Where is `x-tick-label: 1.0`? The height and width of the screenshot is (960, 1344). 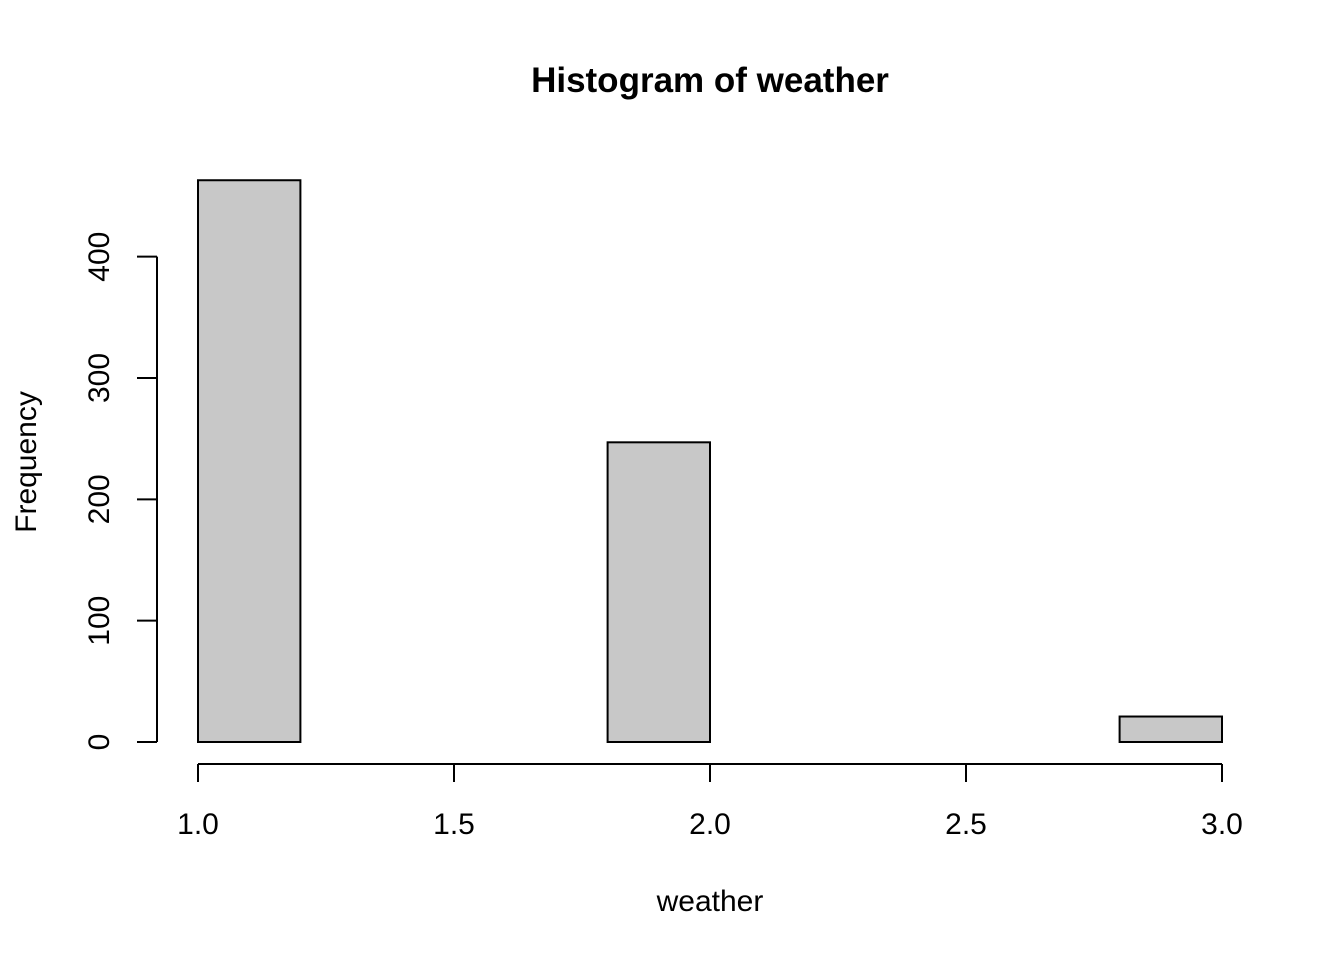
x-tick-label: 1.0 is located at coordinates (198, 824).